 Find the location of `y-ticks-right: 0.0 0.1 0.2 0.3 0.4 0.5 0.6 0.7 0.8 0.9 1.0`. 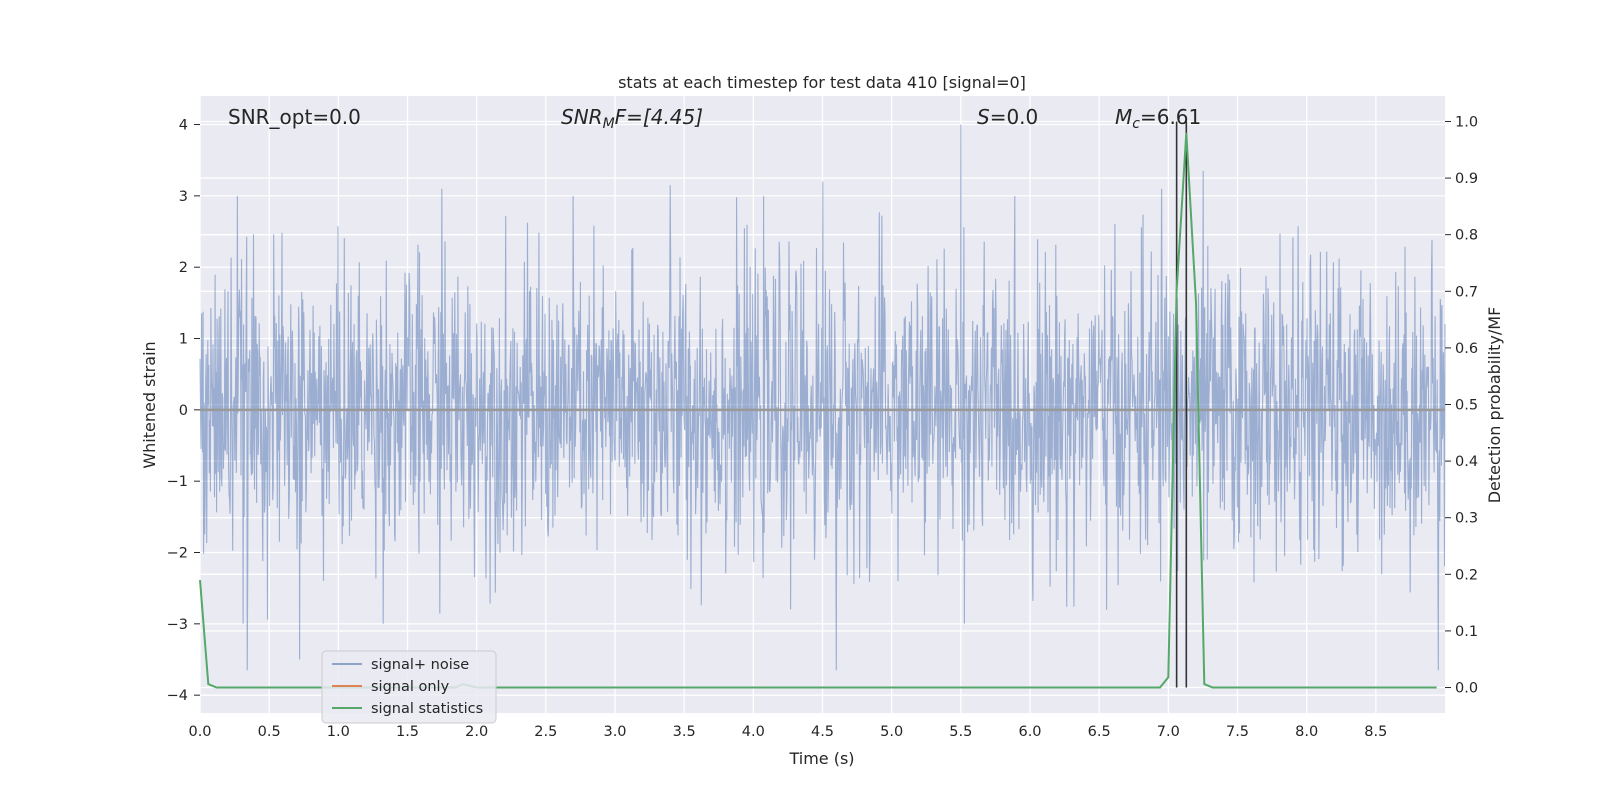

y-ticks-right: 0.0 0.1 0.2 0.3 0.4 0.5 0.6 0.7 0.8 0.9 1.0 is located at coordinates (1461, 405).